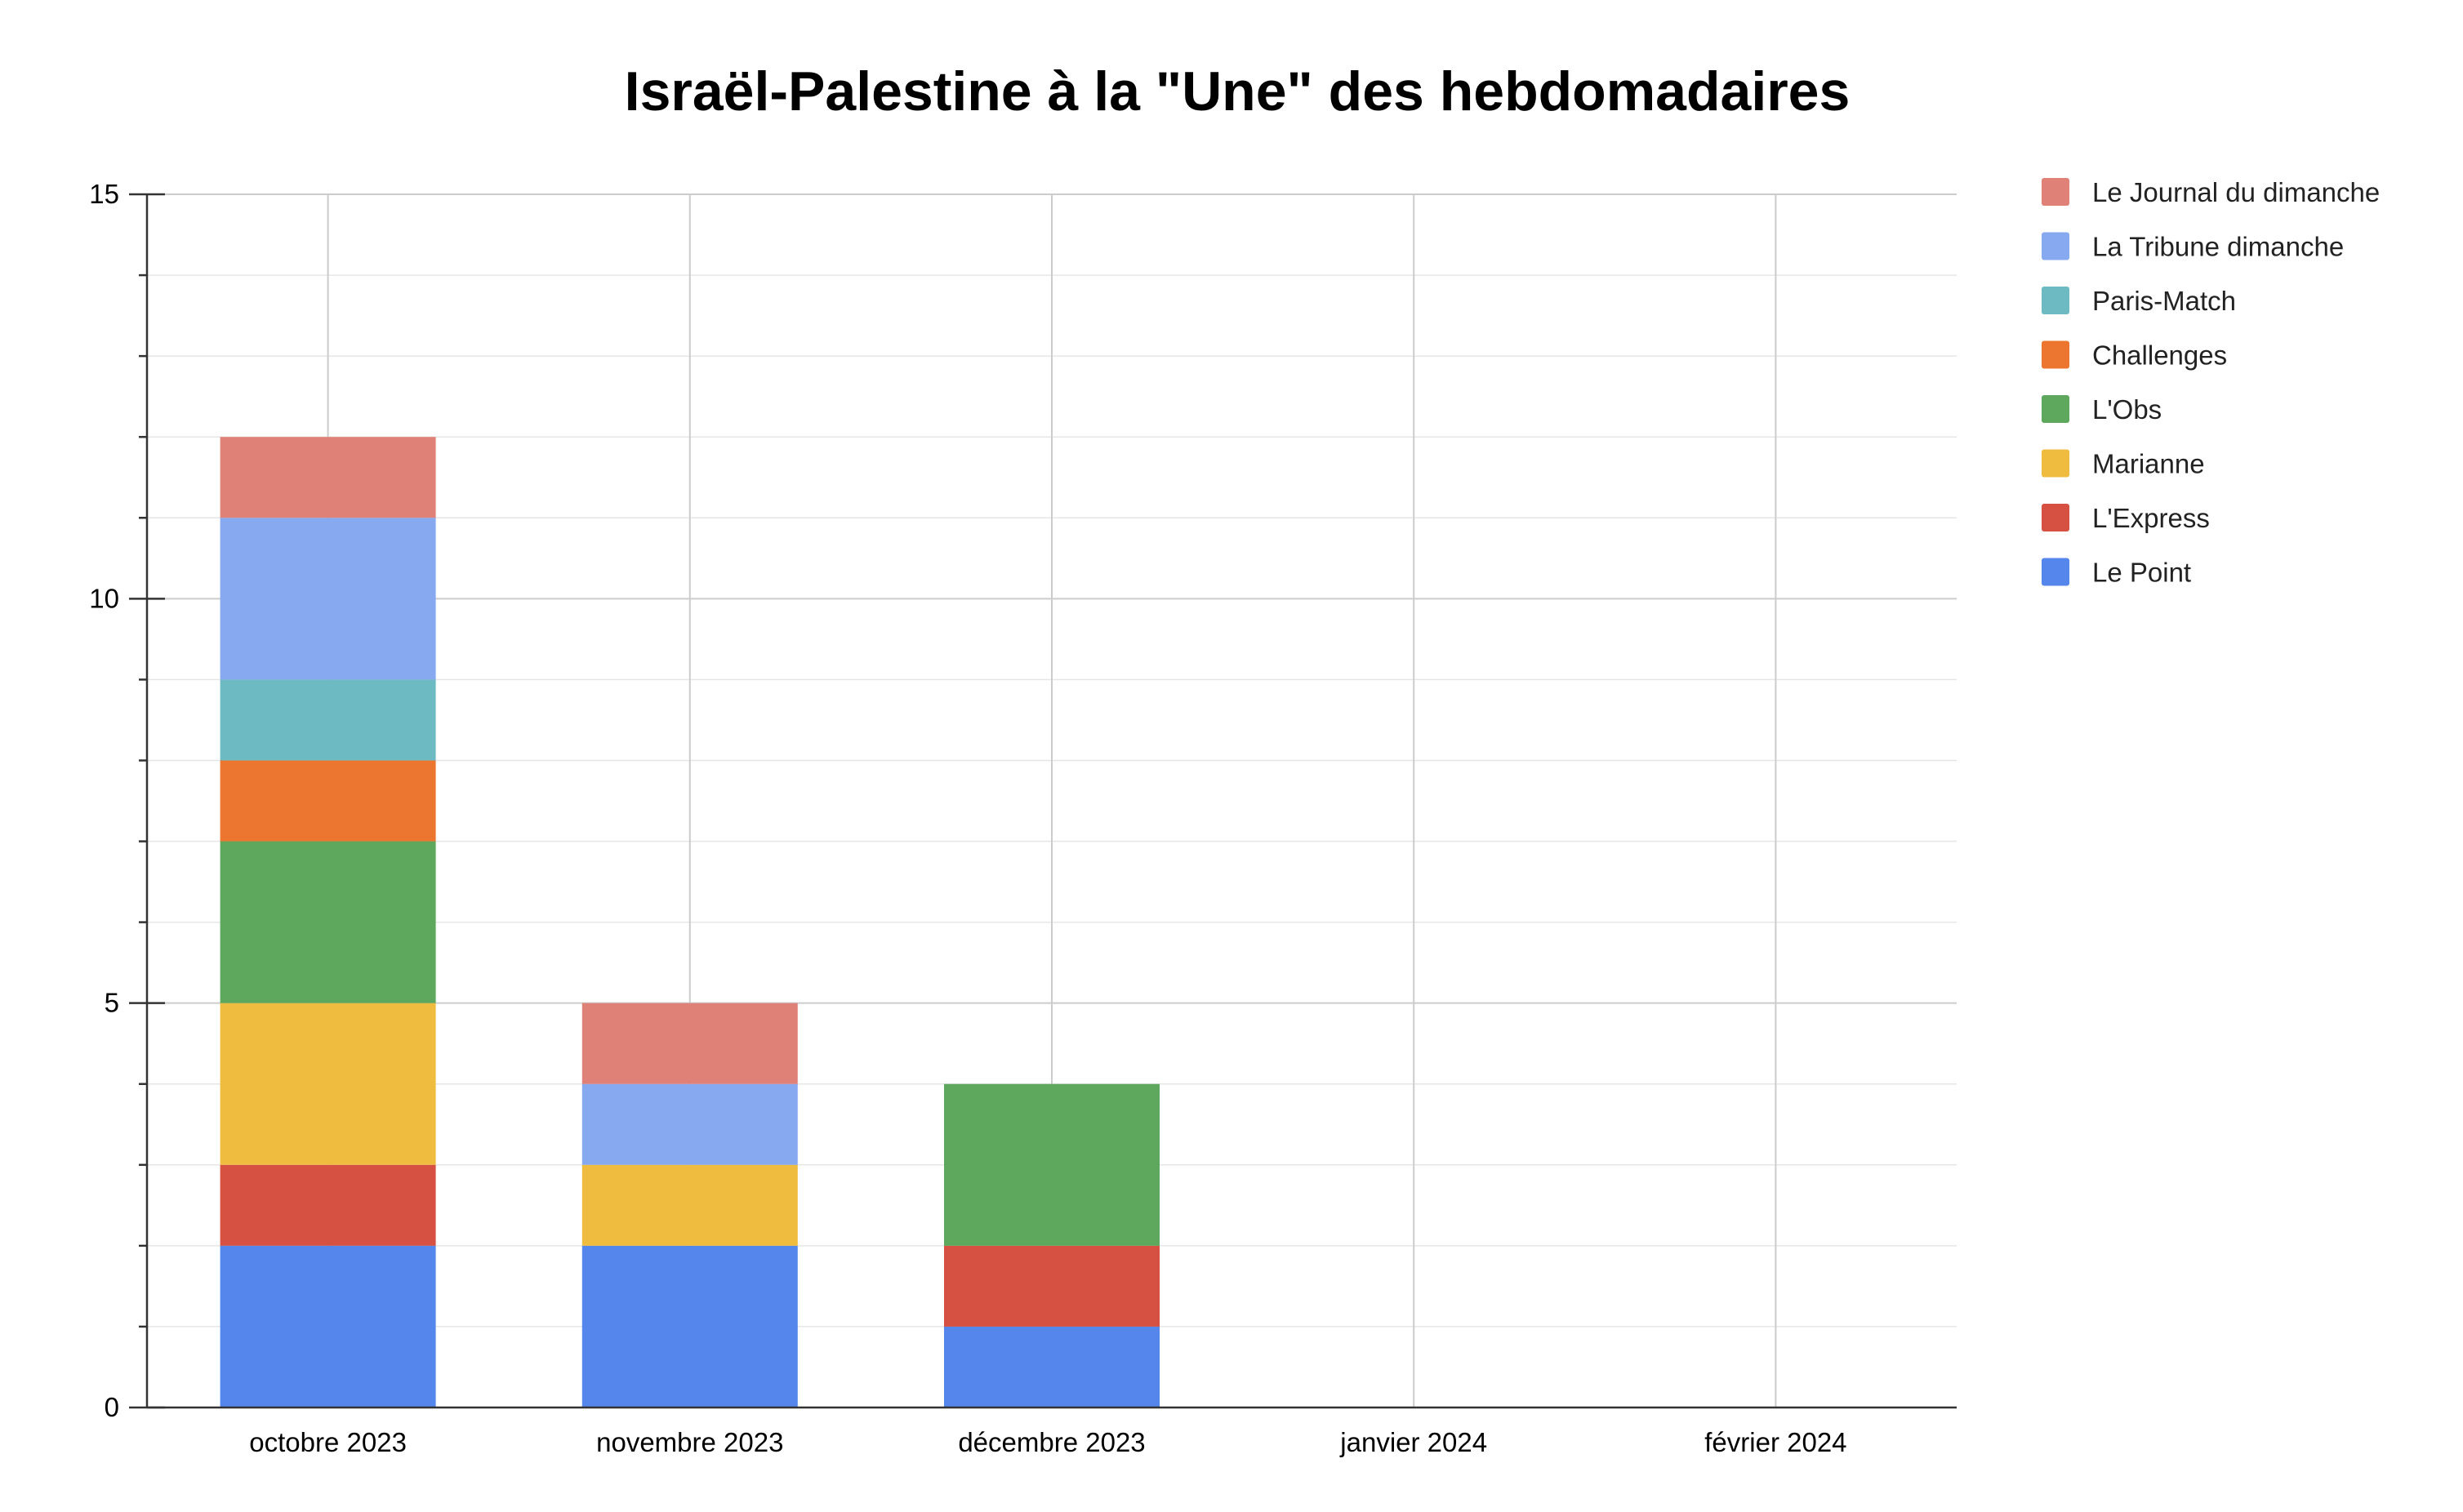 The width and height of the screenshot is (2463, 1512). Describe the element at coordinates (328, 1442) in the screenshot. I see `x-tick-label: octobre 2023` at that location.